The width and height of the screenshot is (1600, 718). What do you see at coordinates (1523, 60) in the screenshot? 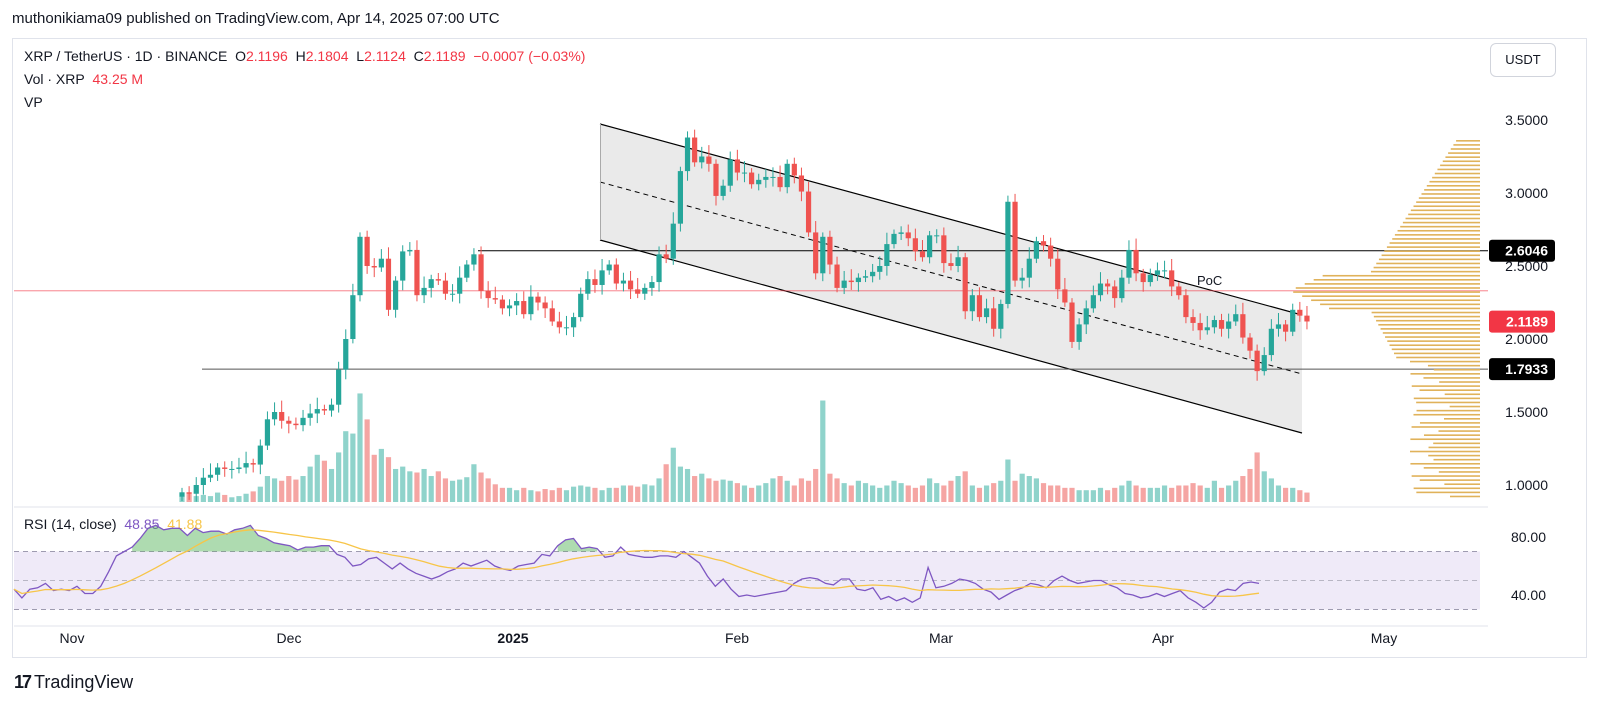
I see `currency-button: USDT` at bounding box center [1523, 60].